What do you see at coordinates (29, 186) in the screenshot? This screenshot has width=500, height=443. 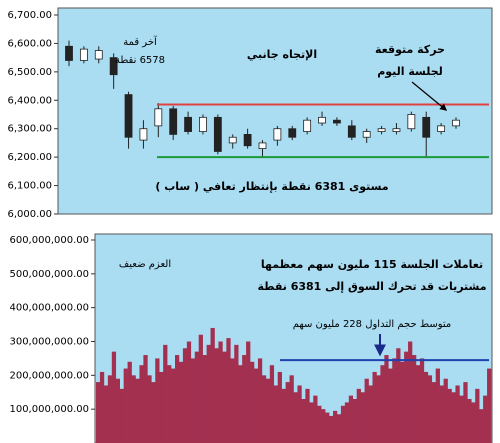 I see `y-tick-label: 6,100.00` at bounding box center [29, 186].